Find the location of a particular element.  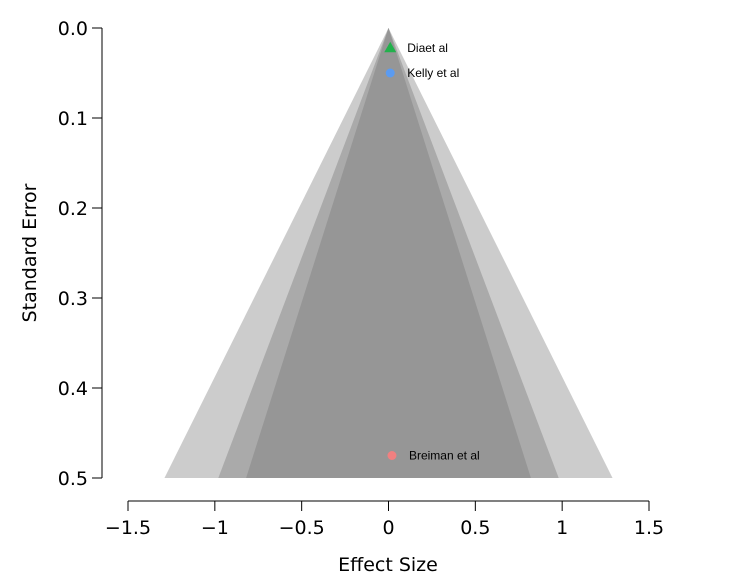

x-tick-label-5: 1 is located at coordinates (562, 528).